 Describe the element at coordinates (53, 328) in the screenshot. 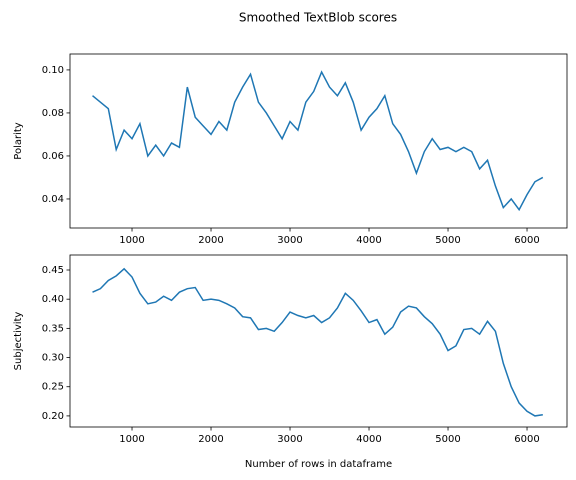

I see `y-tick-label: 0.35` at that location.